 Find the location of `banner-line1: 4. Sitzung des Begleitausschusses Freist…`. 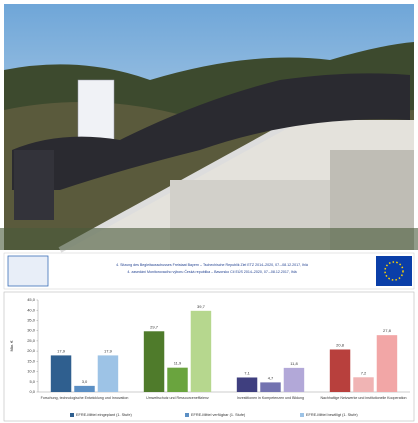

banner-line1: 4. Sitzung des Begleitausschusses Freist… is located at coordinates (212, 265).